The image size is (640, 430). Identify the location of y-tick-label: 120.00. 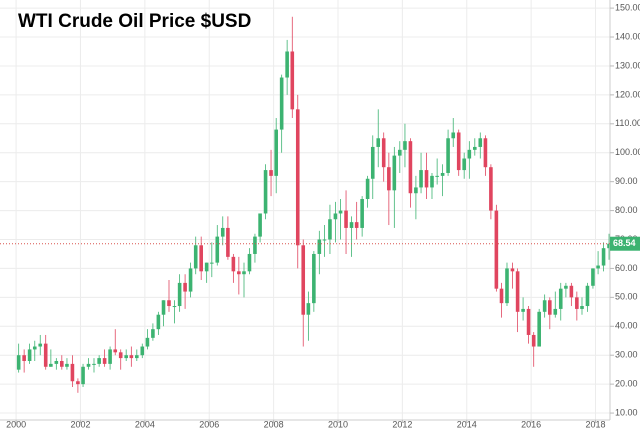
(627, 94).